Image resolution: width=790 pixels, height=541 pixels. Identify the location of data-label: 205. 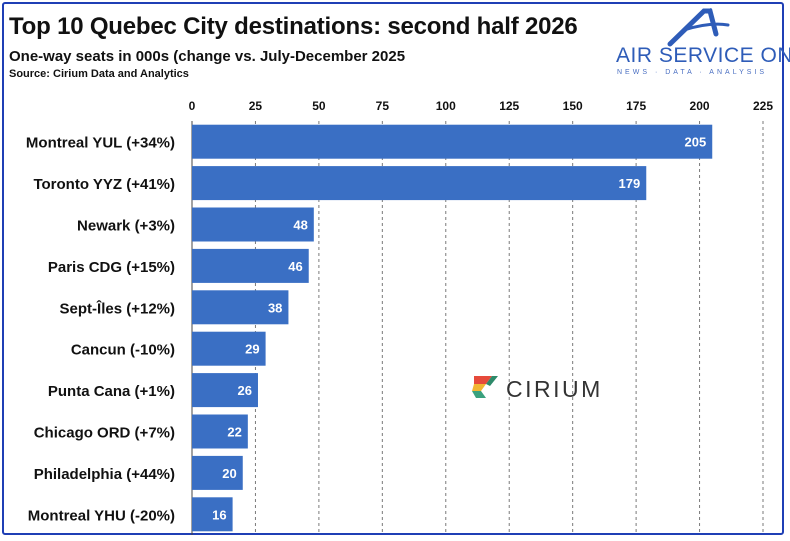
(696, 142).